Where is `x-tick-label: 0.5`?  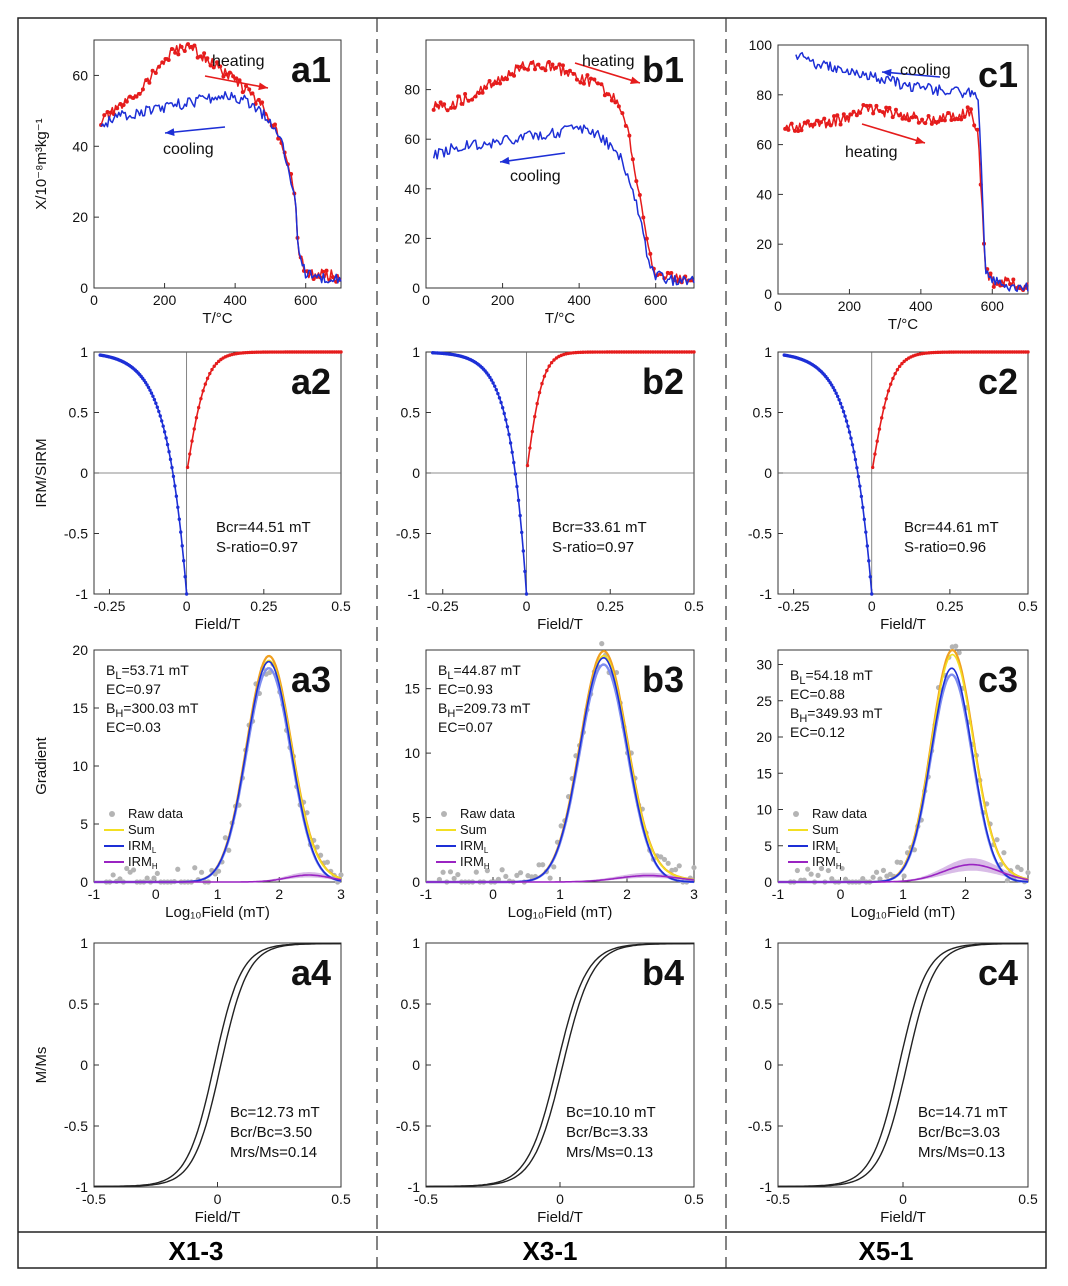
x-tick-label: 0.5 is located at coordinates (694, 1199).